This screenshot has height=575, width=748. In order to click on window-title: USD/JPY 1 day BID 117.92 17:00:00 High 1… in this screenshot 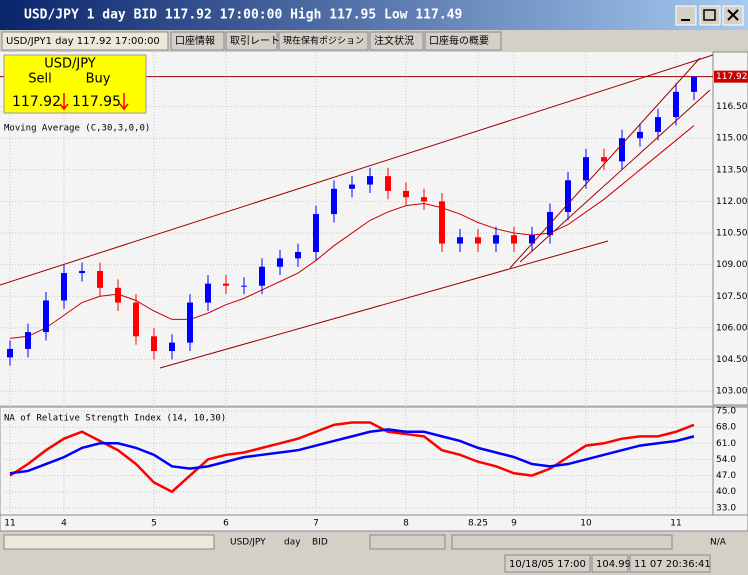, I will do `click(243, 15)`.